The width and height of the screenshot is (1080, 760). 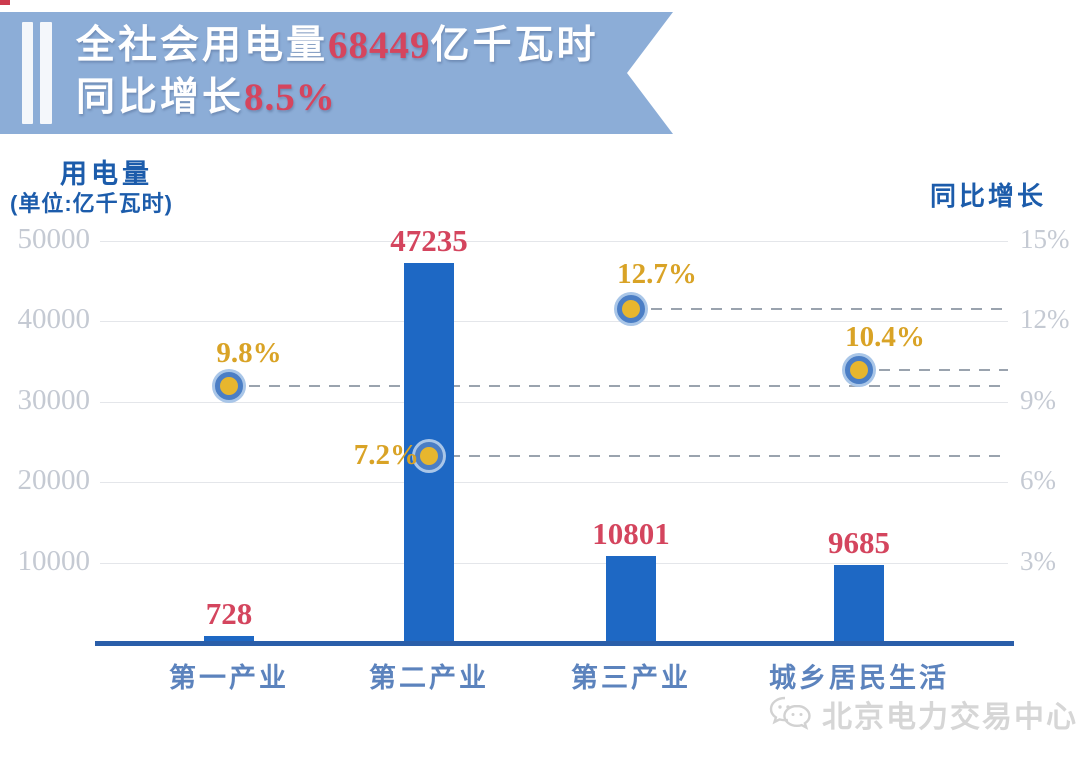 I want to click on x-axis-category-label: 城乡居民生活, so click(x=859, y=678).